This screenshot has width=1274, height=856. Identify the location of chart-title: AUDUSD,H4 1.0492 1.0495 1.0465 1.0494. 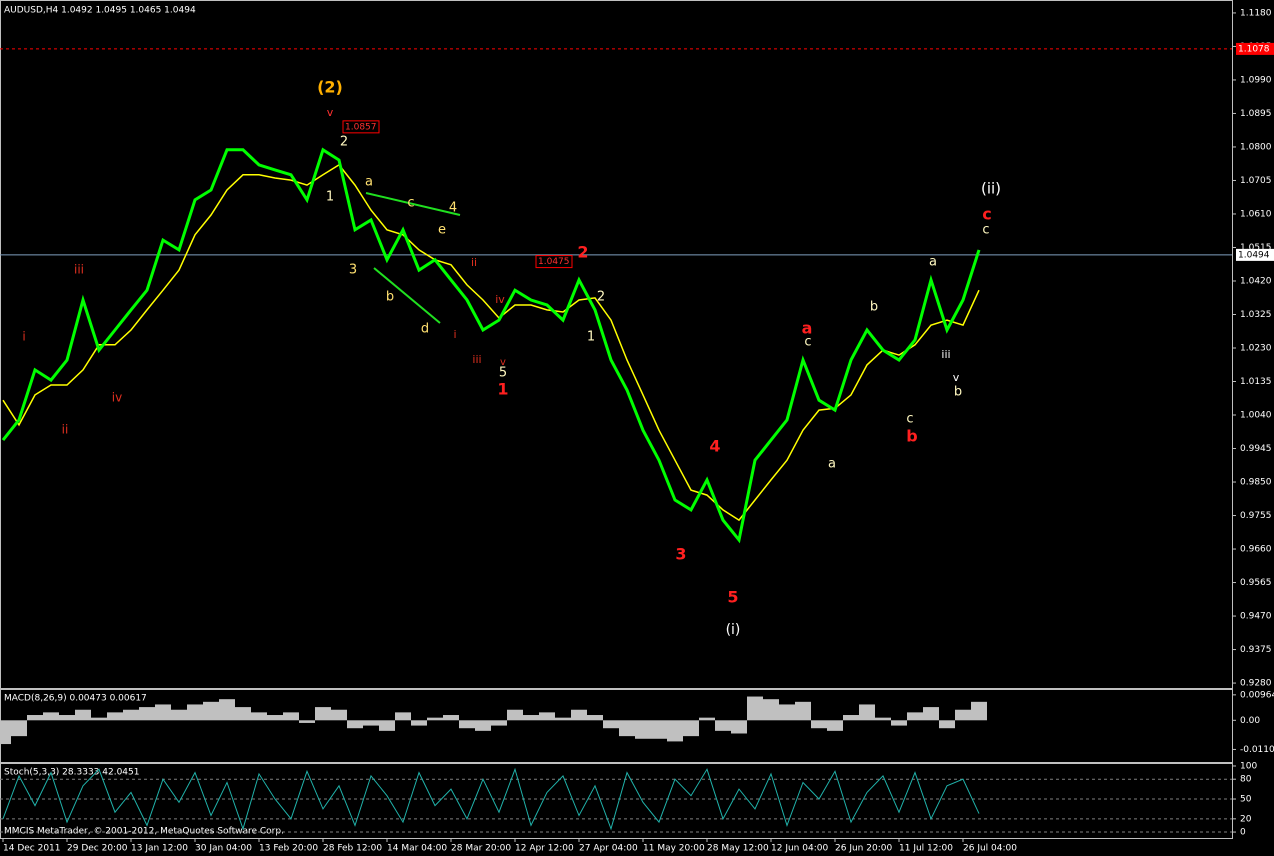
(100, 11).